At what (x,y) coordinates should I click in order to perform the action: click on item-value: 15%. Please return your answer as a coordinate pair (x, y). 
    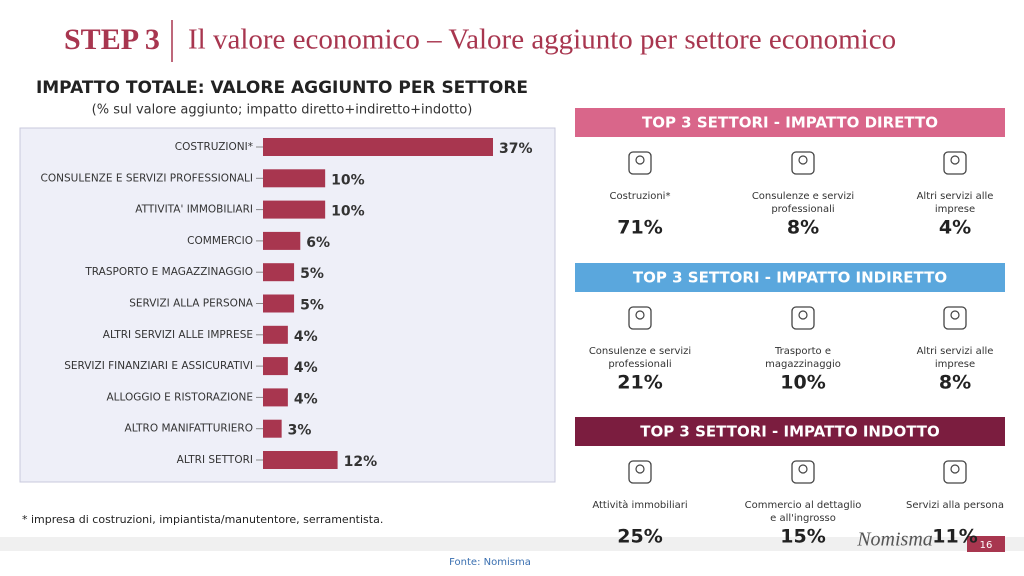
    Looking at the image, I should click on (802, 537).